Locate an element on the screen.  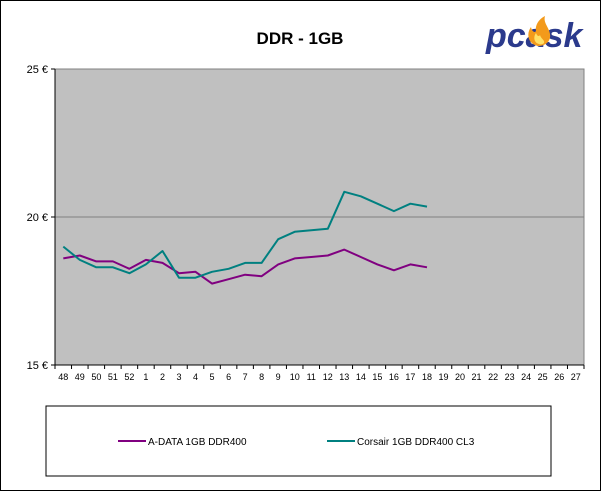
x-tick-label: 3 is located at coordinates (178, 377).